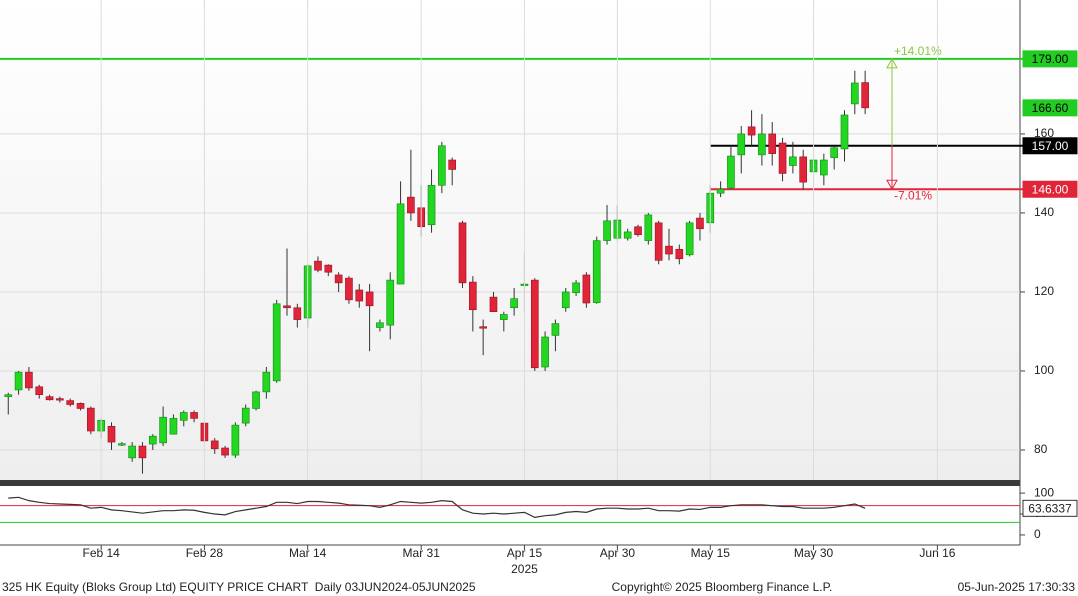 This screenshot has width=1078, height=596. I want to click on y-tick-label: 160, so click(1044, 133).